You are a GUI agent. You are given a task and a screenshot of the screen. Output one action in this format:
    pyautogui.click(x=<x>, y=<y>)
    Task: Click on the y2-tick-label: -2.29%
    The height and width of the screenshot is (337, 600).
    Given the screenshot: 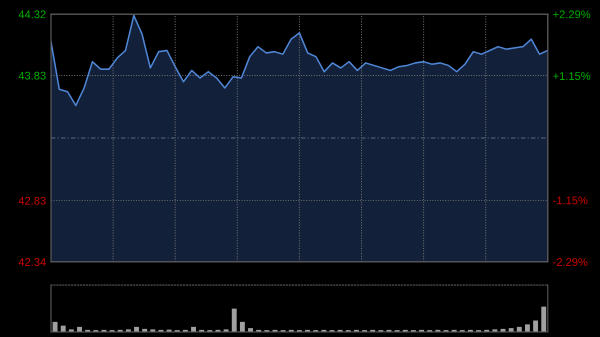 What is the action you would take?
    pyautogui.click(x=570, y=262)
    